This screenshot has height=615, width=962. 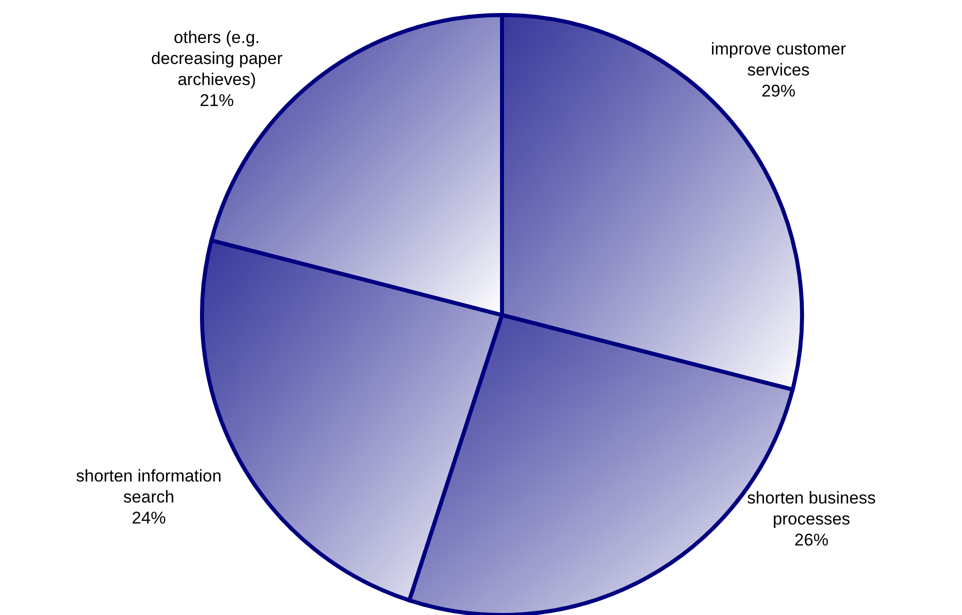 I want to click on data-label: 21%, so click(x=217, y=100).